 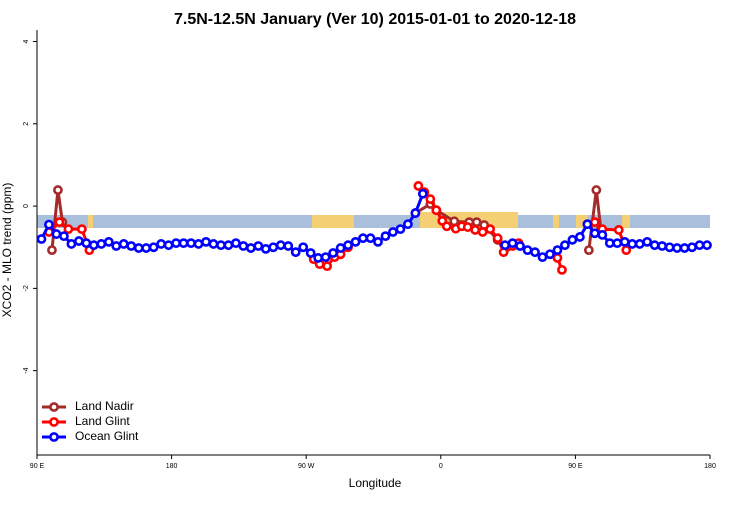 What do you see at coordinates (375, 483) in the screenshot?
I see `x-axis-label: Longitude` at bounding box center [375, 483].